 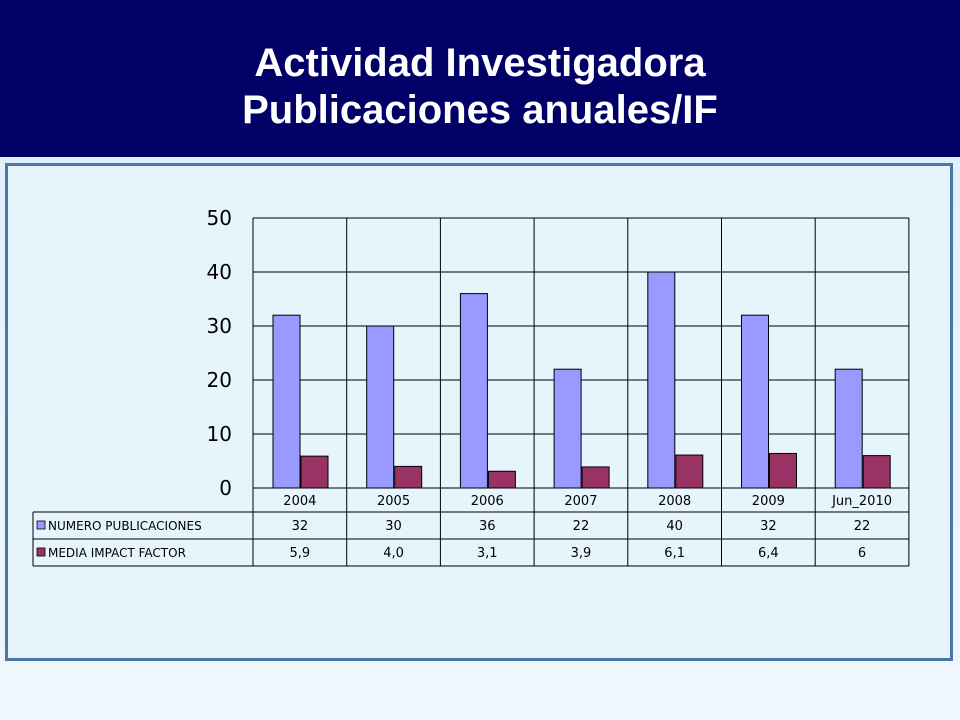 What do you see at coordinates (125, 526) in the screenshot?
I see `legend-label: NUMERO PUBLICACIONES` at bounding box center [125, 526].